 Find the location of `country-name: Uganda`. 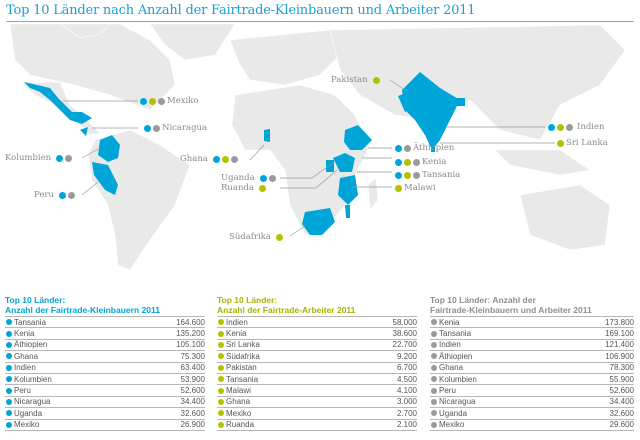

country-name: Uganda is located at coordinates (238, 178).